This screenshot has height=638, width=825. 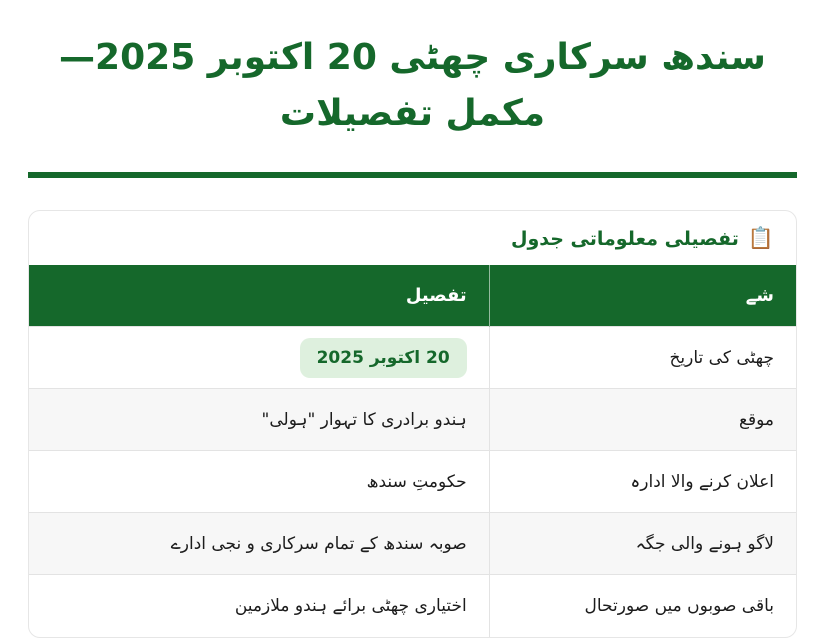 What do you see at coordinates (642, 543) in the screenshot?
I see `item-cell: لاگو ہونے والی جگہ` at bounding box center [642, 543].